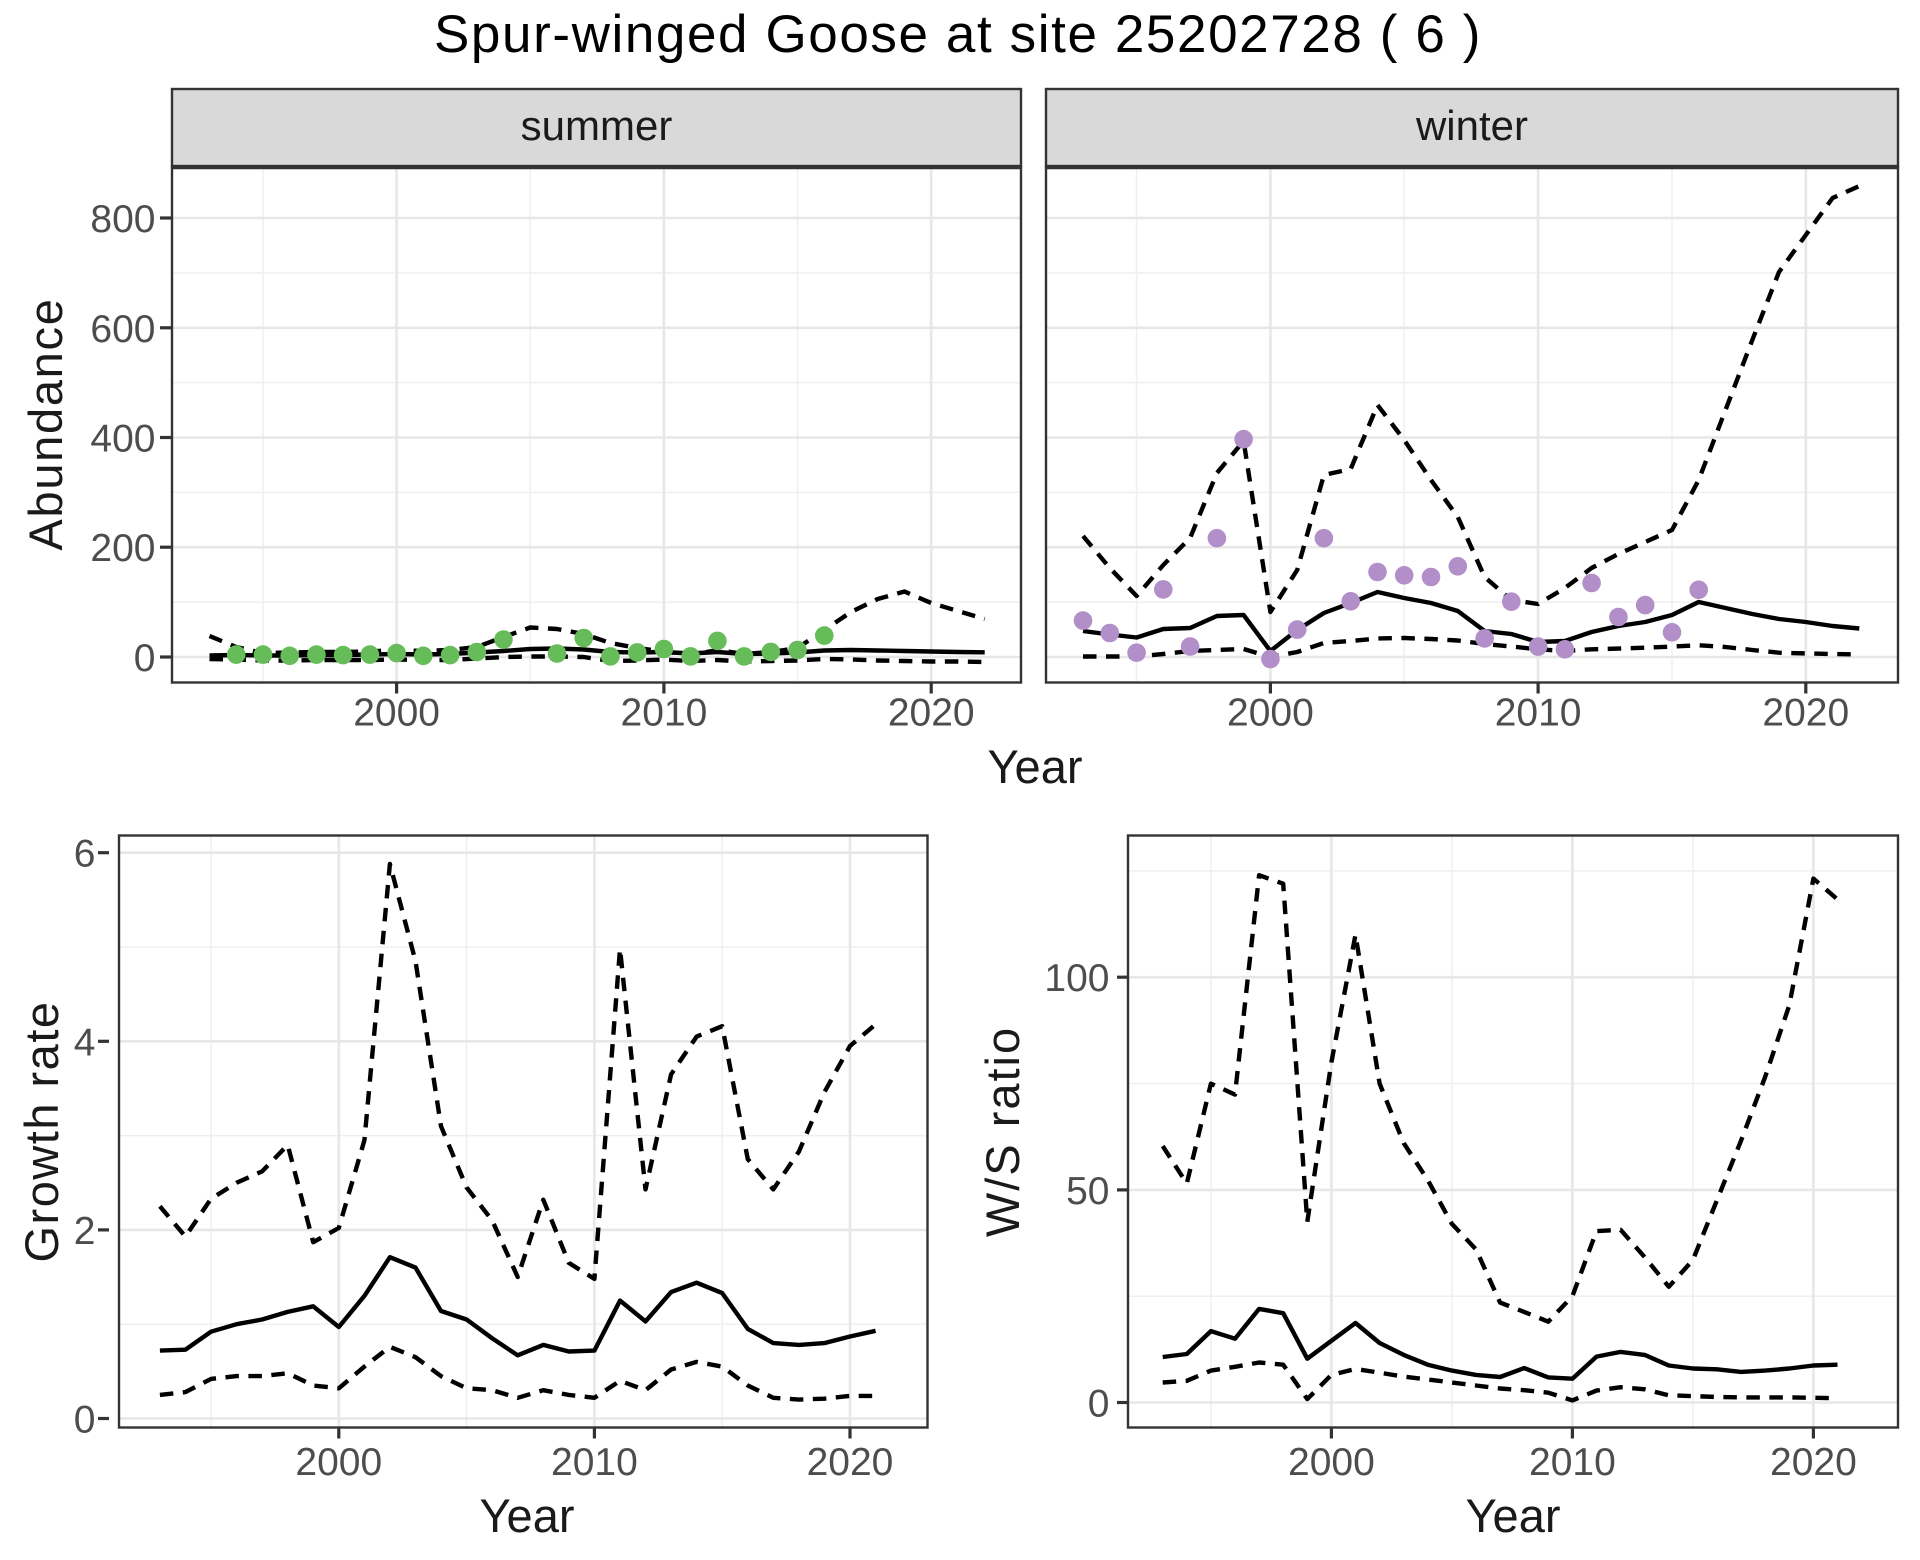  I want to click on svg-text: summer, so click(597, 125).